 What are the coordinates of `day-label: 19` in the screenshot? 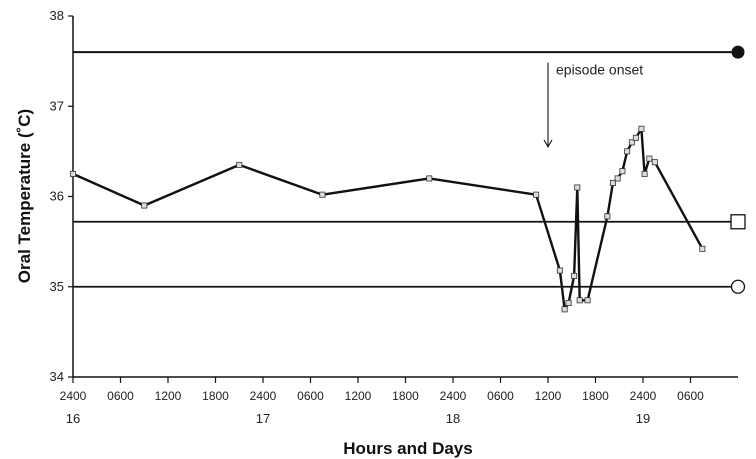 It's located at (643, 418).